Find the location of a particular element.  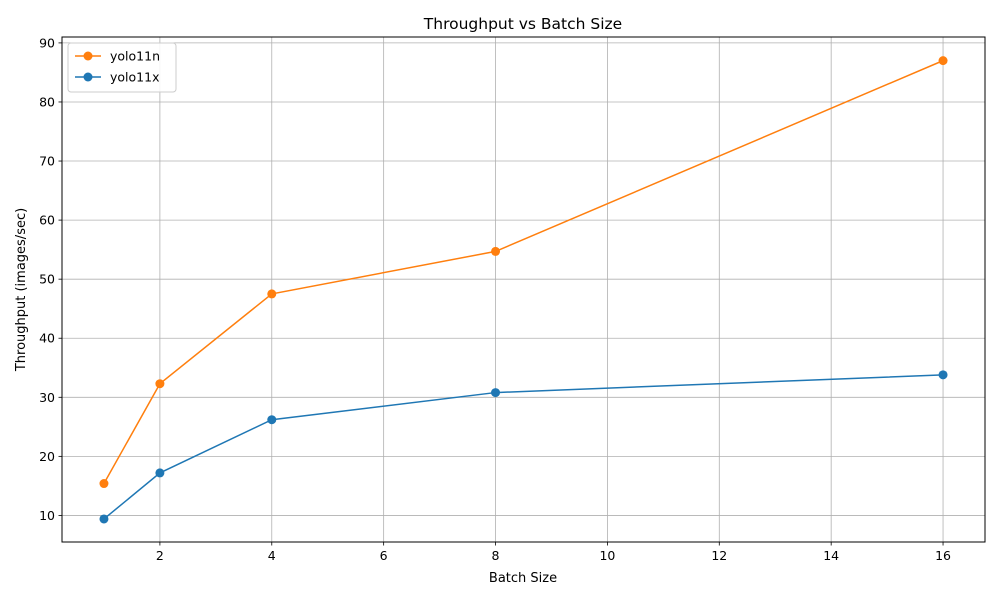

y-tick-label: 10 is located at coordinates (47, 515).